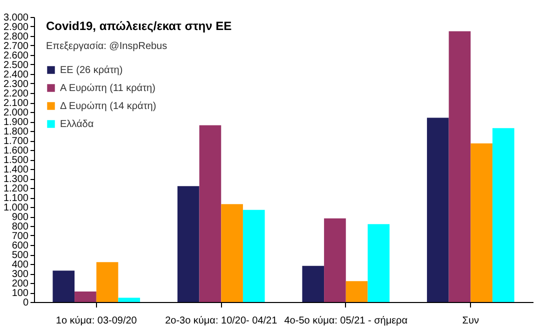  Describe the element at coordinates (25, 303) in the screenshot. I see `y-tick-label: 0` at that location.